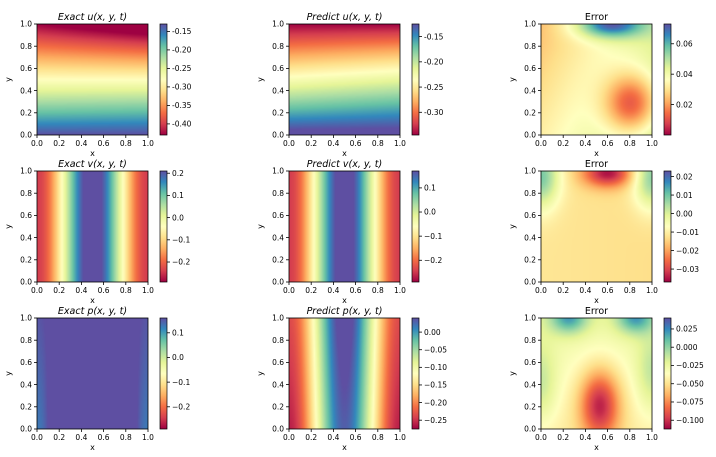 The height and width of the screenshot is (457, 716). I want to click on colorbar-tick-label: 0.1, so click(178, 333).